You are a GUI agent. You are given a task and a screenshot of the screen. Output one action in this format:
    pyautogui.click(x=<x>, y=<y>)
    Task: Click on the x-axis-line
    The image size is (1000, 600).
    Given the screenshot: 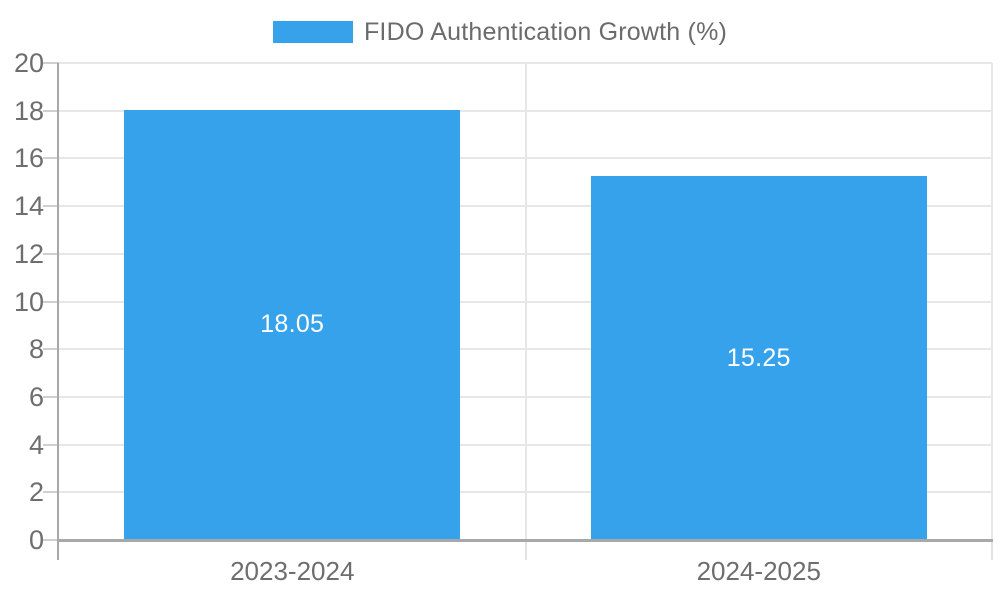 What is the action you would take?
    pyautogui.click(x=525, y=540)
    